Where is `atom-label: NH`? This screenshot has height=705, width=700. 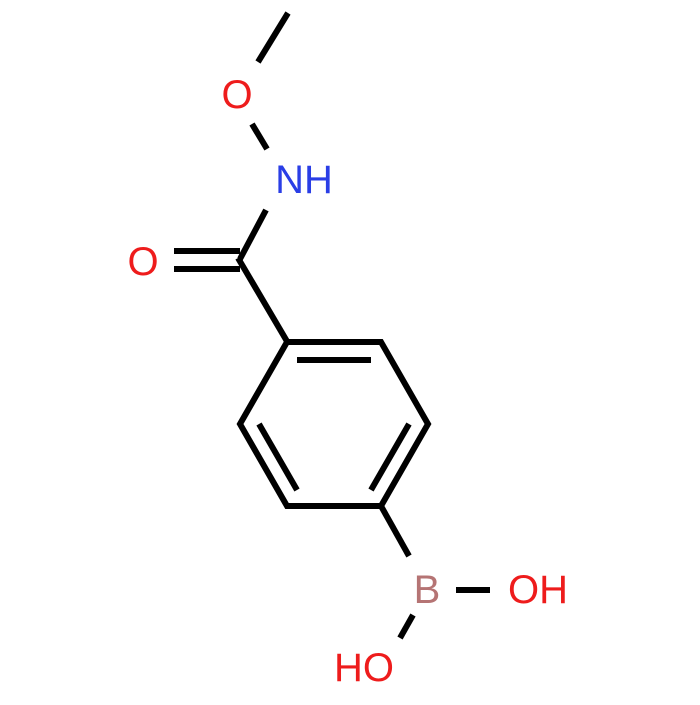 atom-label: NH is located at coordinates (304, 180).